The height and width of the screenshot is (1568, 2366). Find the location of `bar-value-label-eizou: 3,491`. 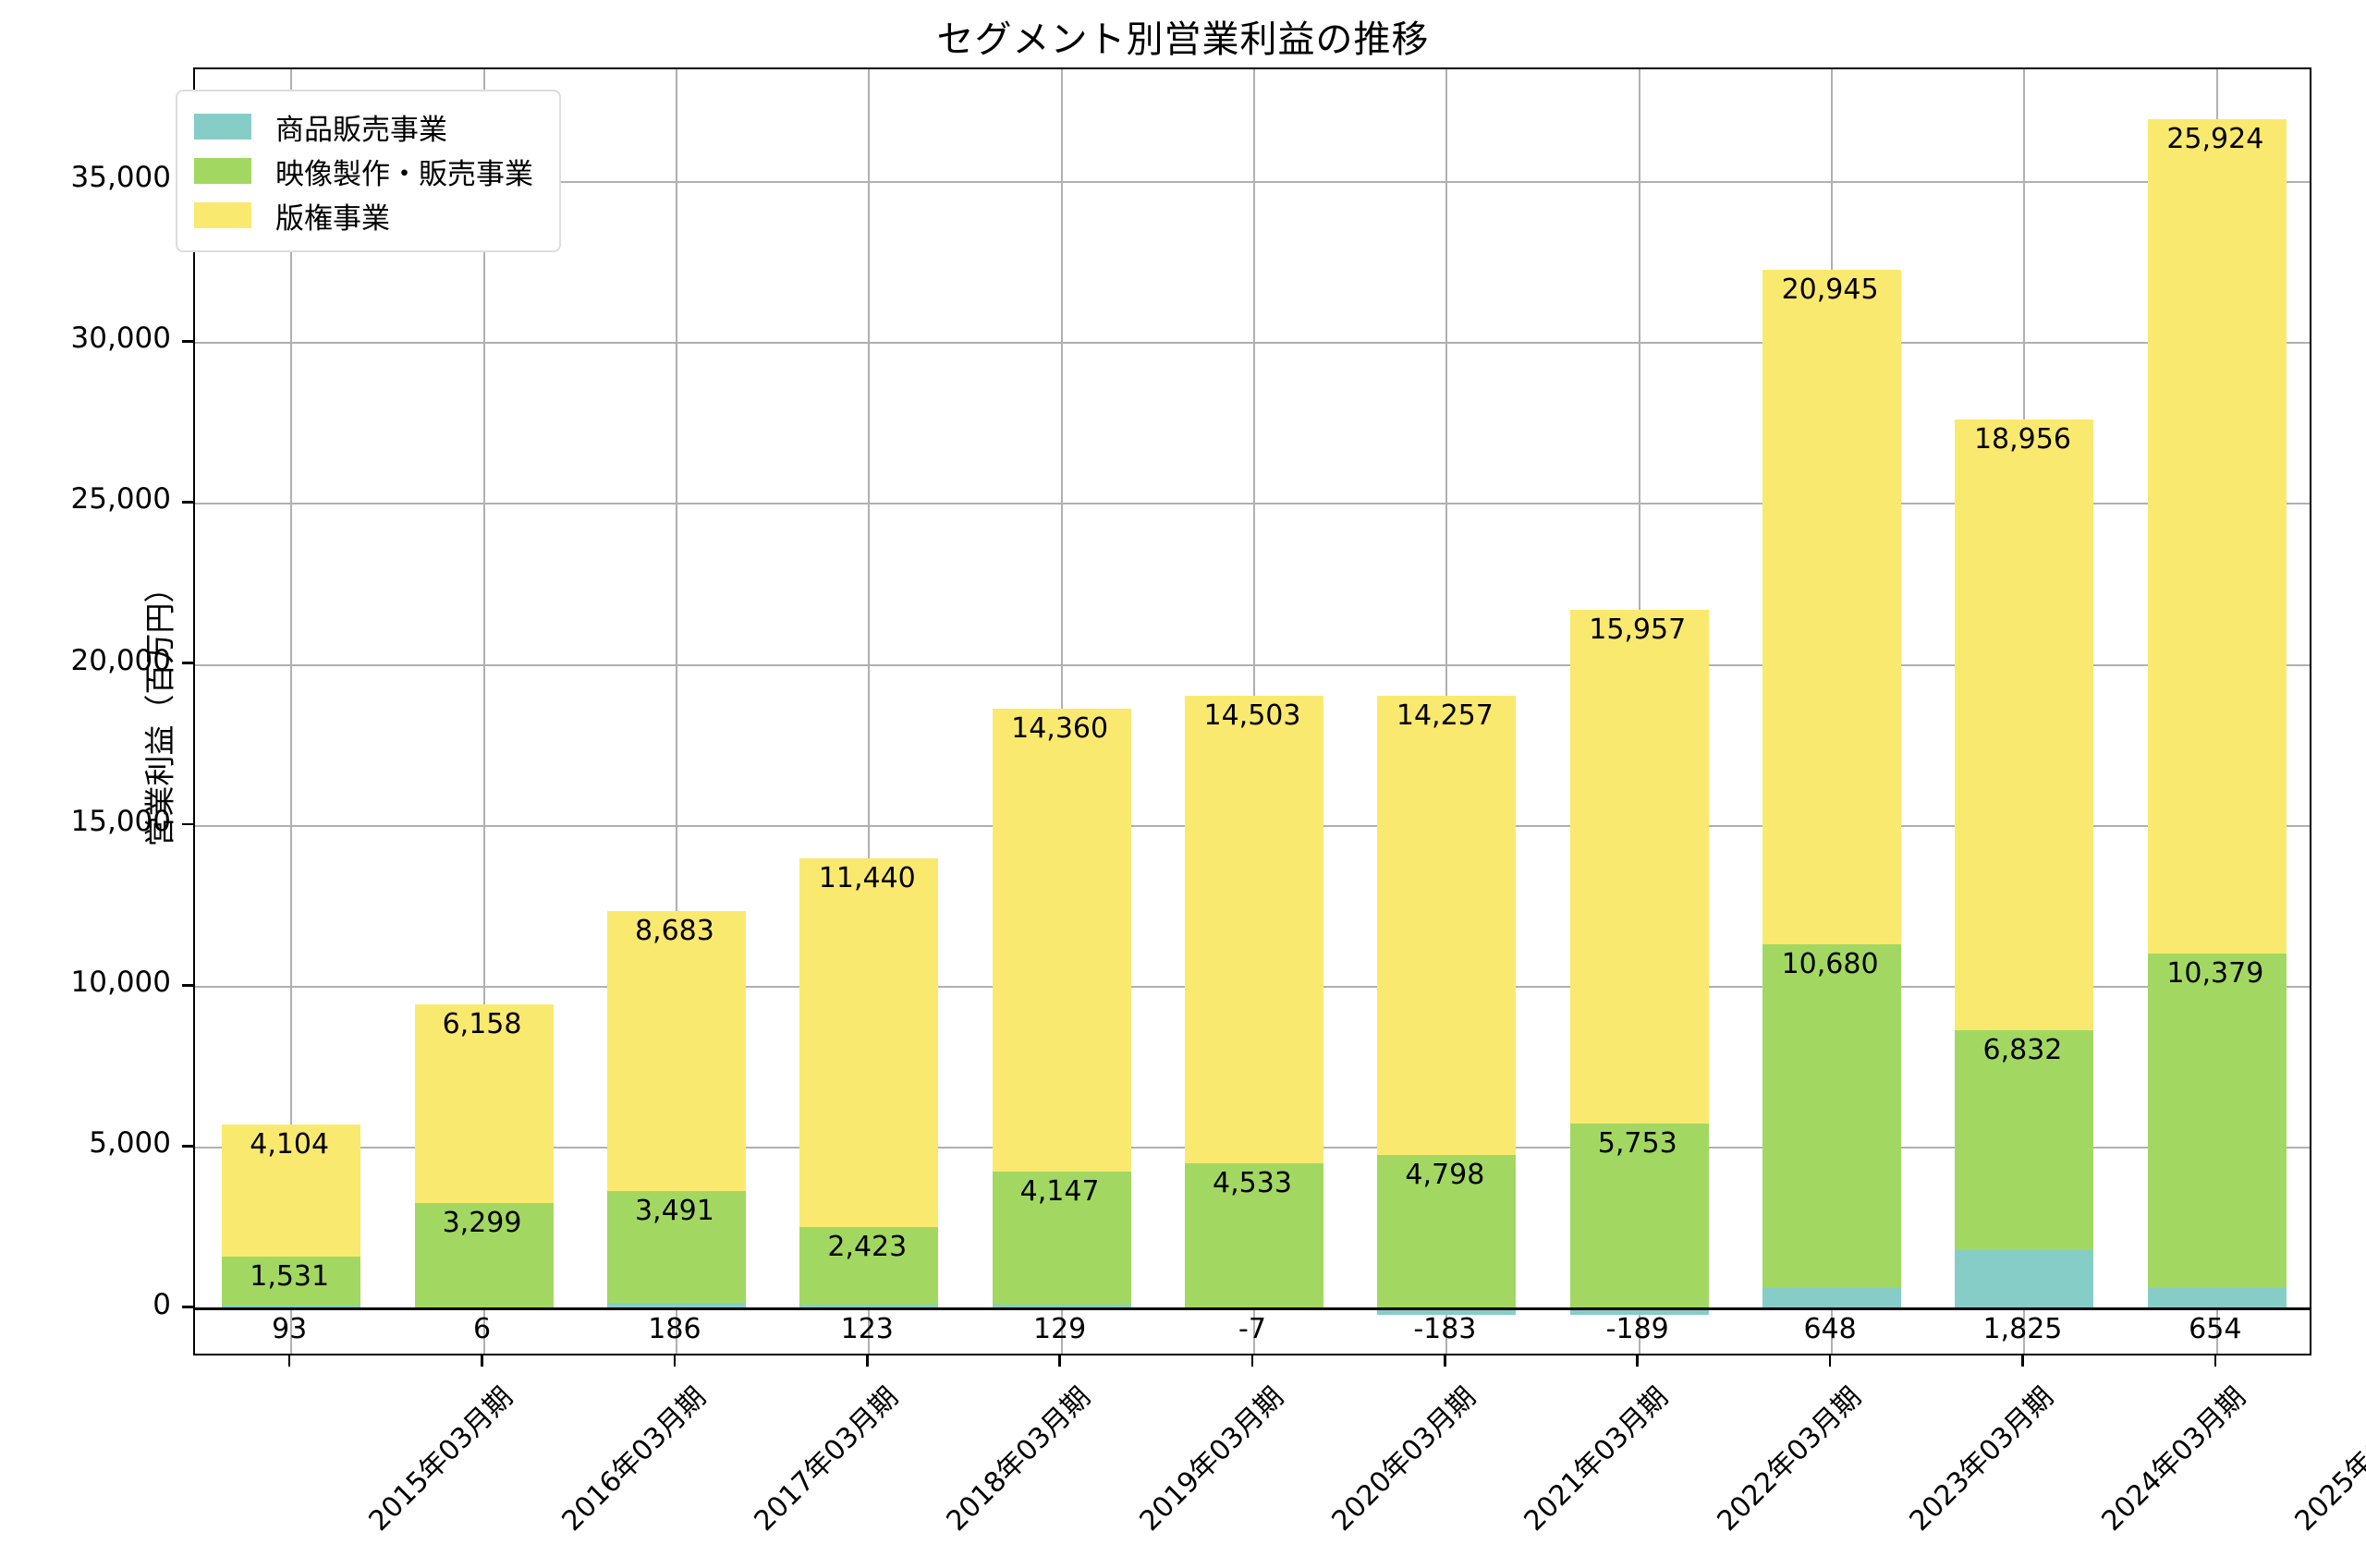

bar-value-label-eizou: 3,491 is located at coordinates (674, 1210).